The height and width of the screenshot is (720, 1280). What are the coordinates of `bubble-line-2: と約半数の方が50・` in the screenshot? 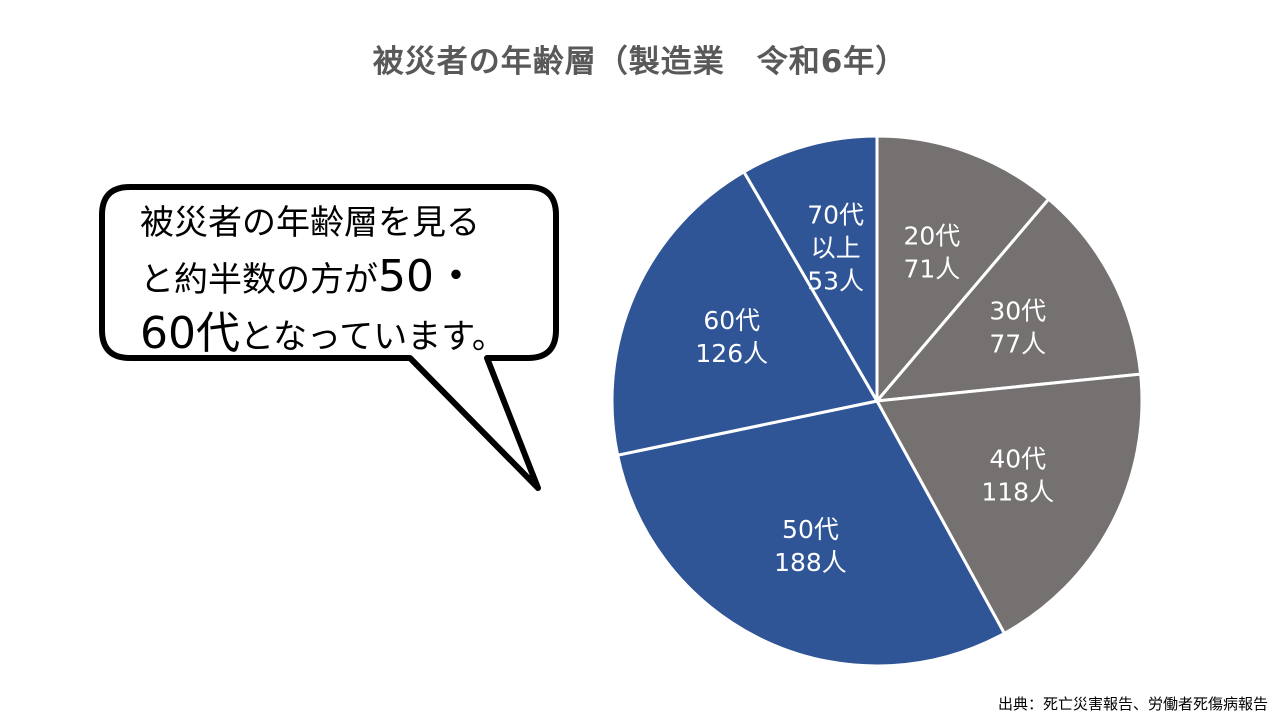 It's located at (340, 278).